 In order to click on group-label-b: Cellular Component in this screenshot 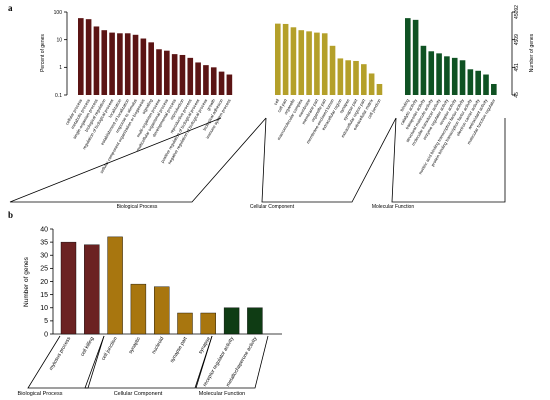, I will do `click(138, 394)`.